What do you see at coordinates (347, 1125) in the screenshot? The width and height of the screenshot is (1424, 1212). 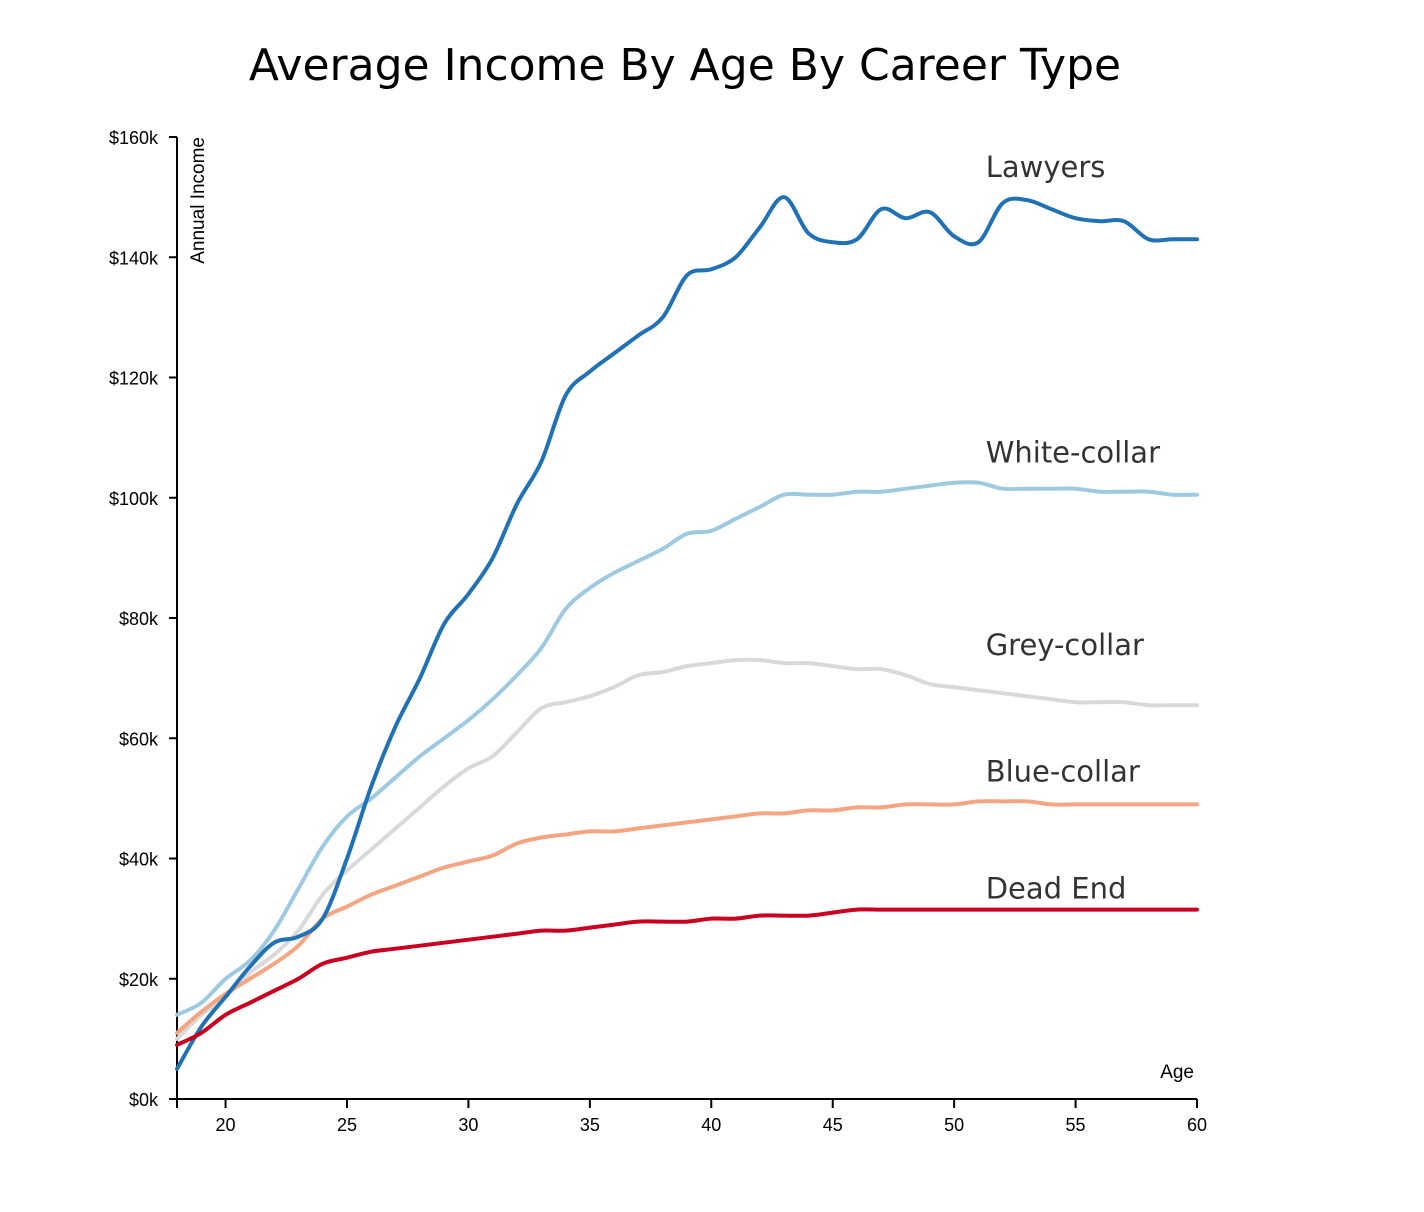 I see `x-tick-label: 25` at bounding box center [347, 1125].